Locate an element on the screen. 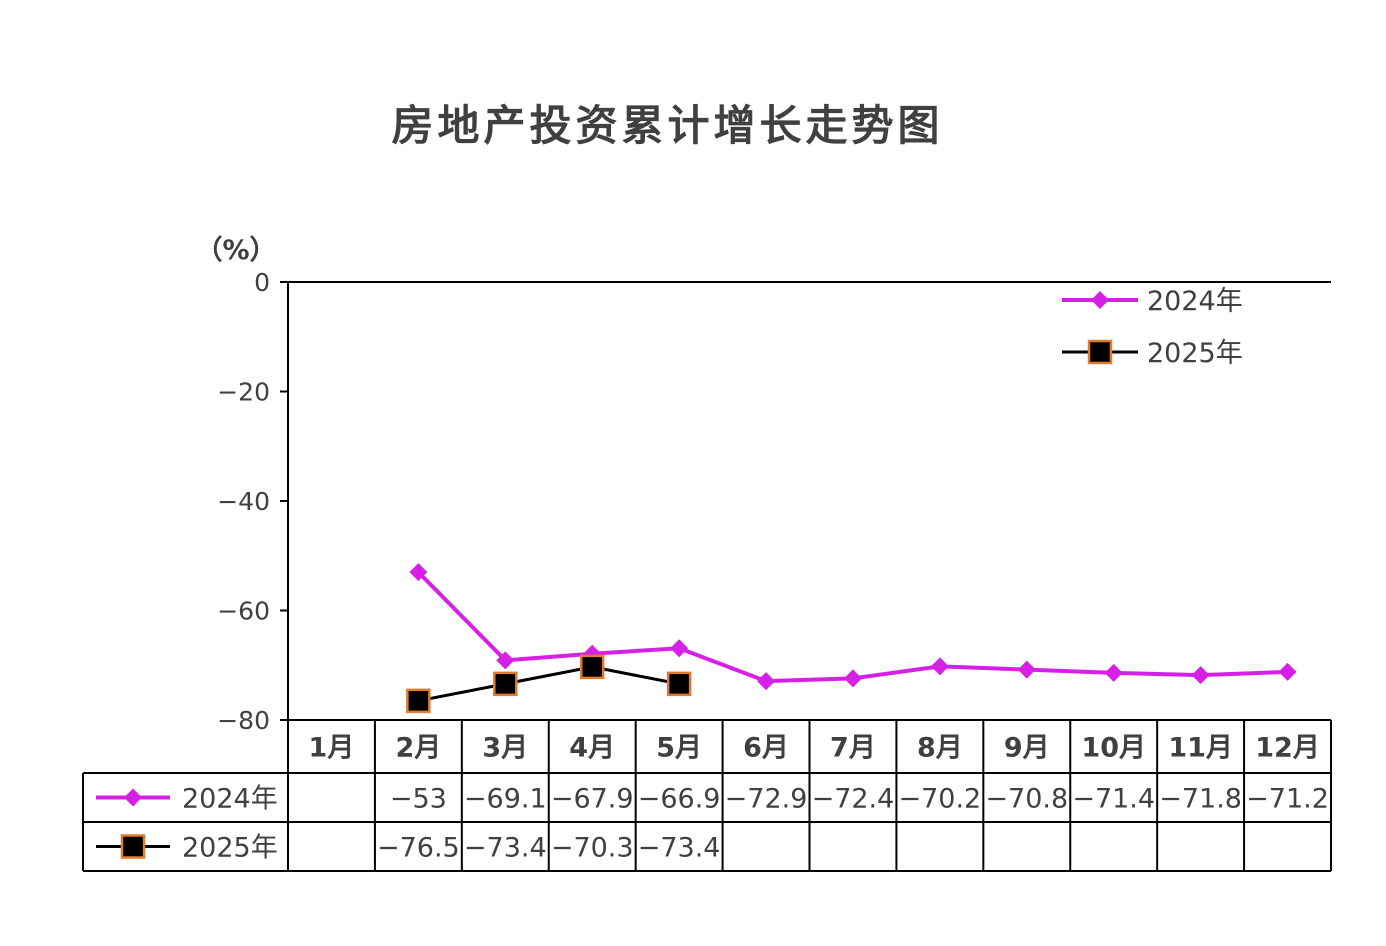 The height and width of the screenshot is (946, 1386). x-category-label: 12月 is located at coordinates (1287, 748).